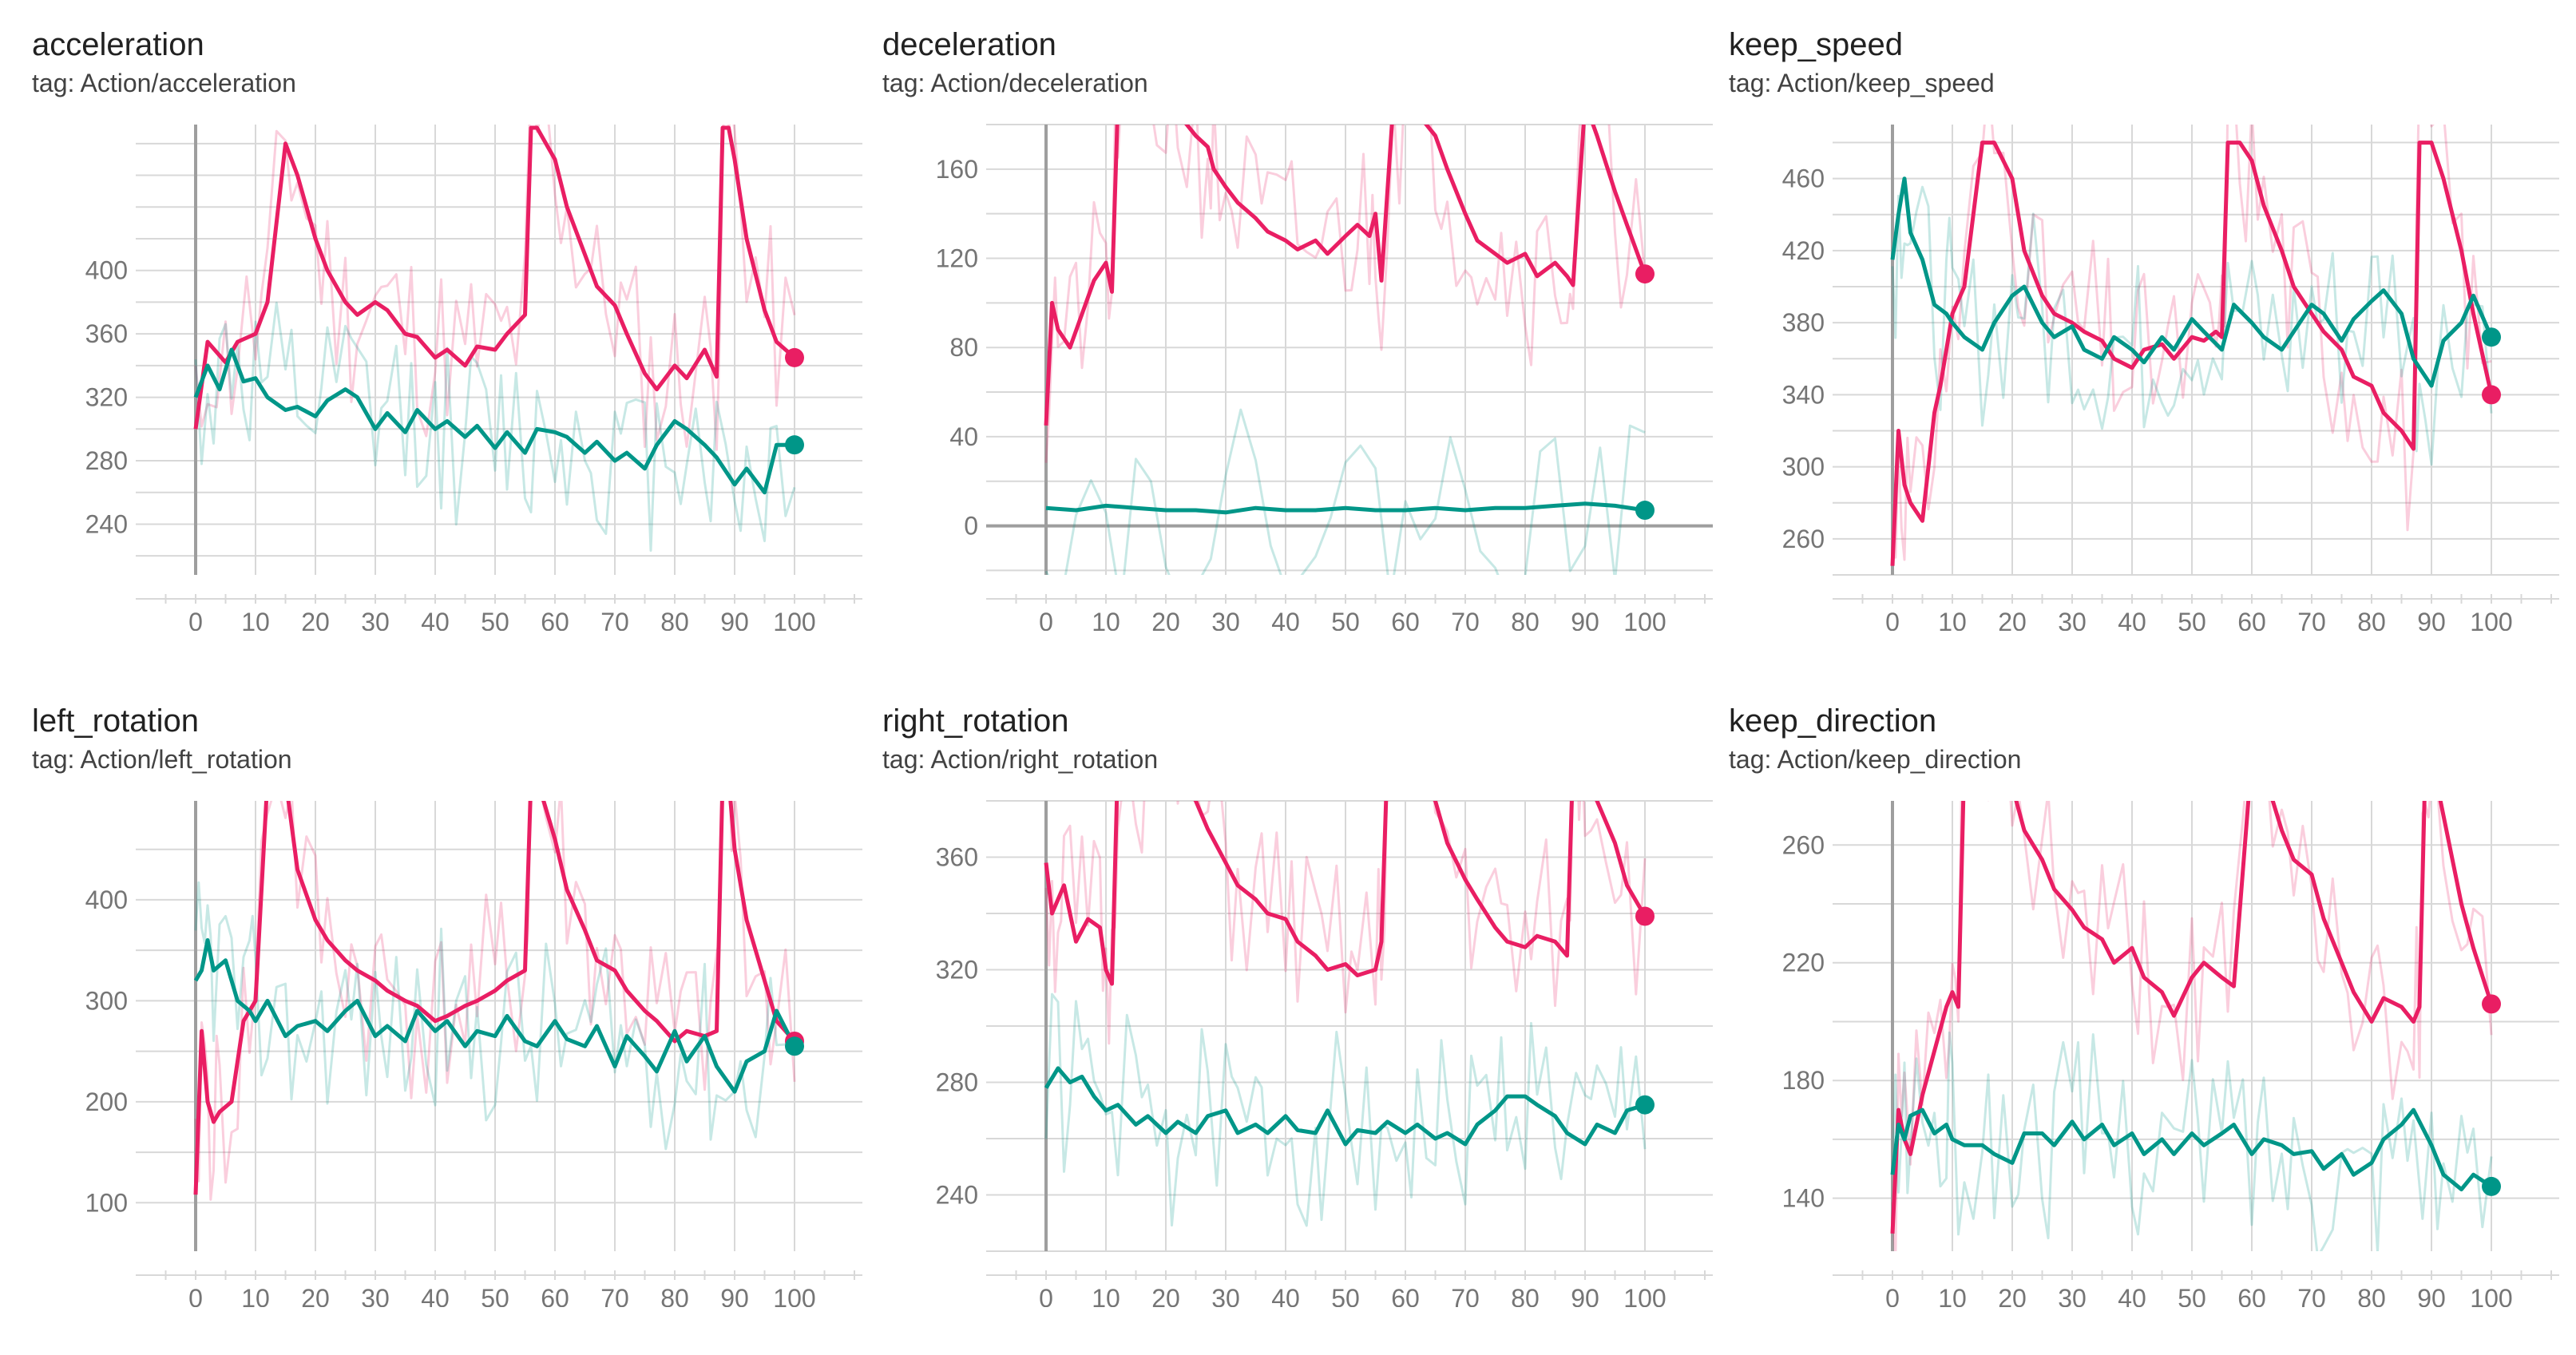 This screenshot has height=1355, width=2576. Describe the element at coordinates (1015, 83) in the screenshot. I see `chart-tag: tag: Action/deceleration` at that location.